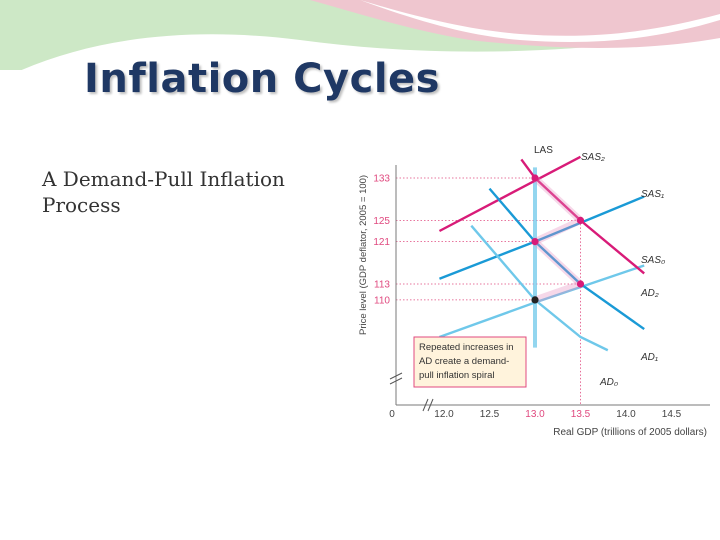  I want to click on x-axis-label: Real GDP (trillions of 2005 dollars), so click(630, 432).